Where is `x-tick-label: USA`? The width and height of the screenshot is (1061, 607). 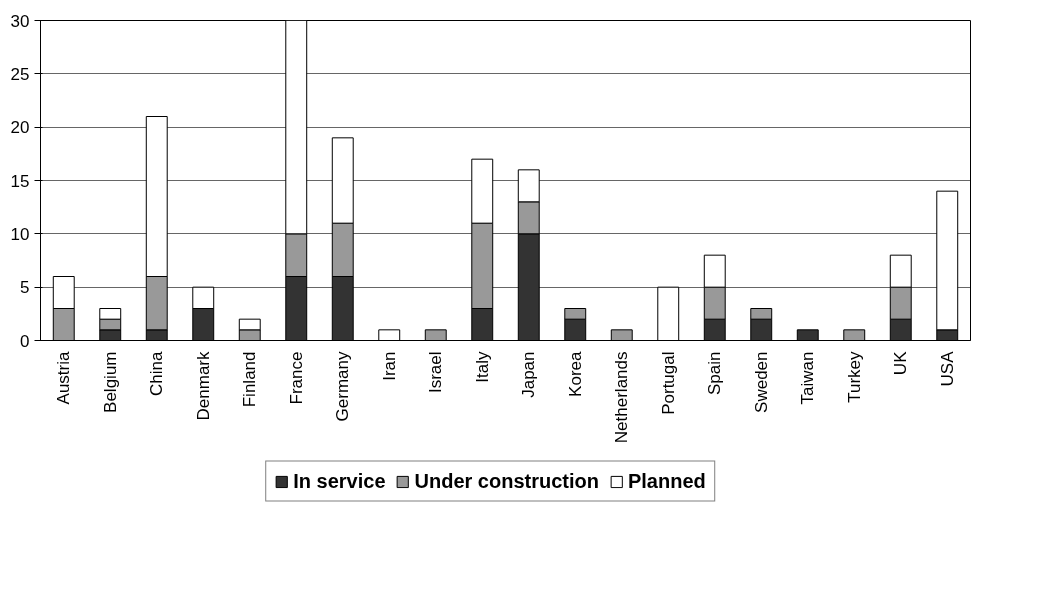
x-tick-label: USA is located at coordinates (947, 368).